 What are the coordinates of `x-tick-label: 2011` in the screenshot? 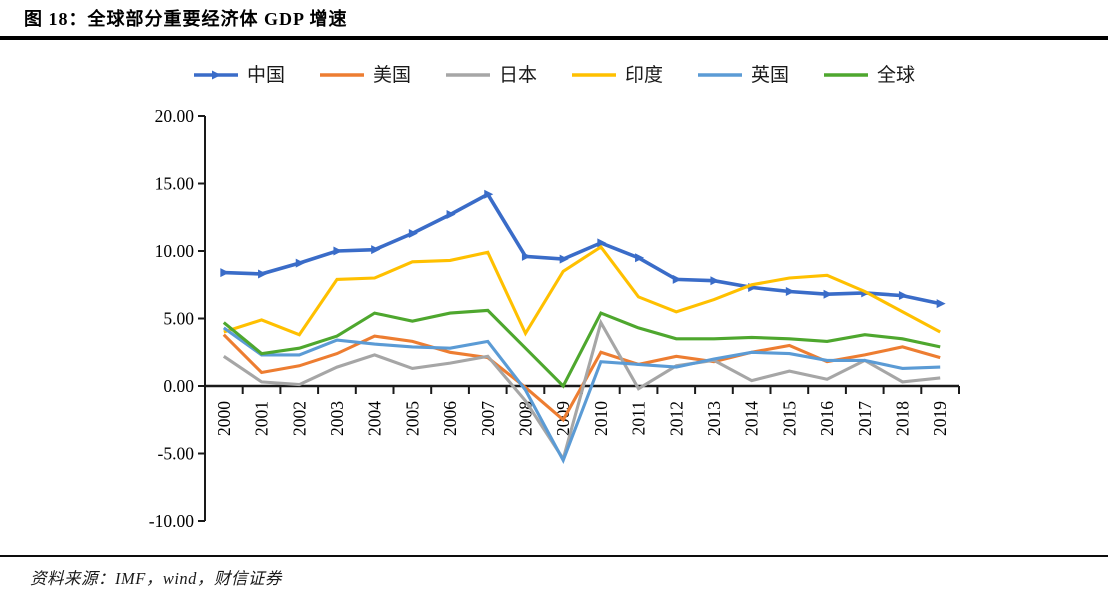 It's located at (639, 418).